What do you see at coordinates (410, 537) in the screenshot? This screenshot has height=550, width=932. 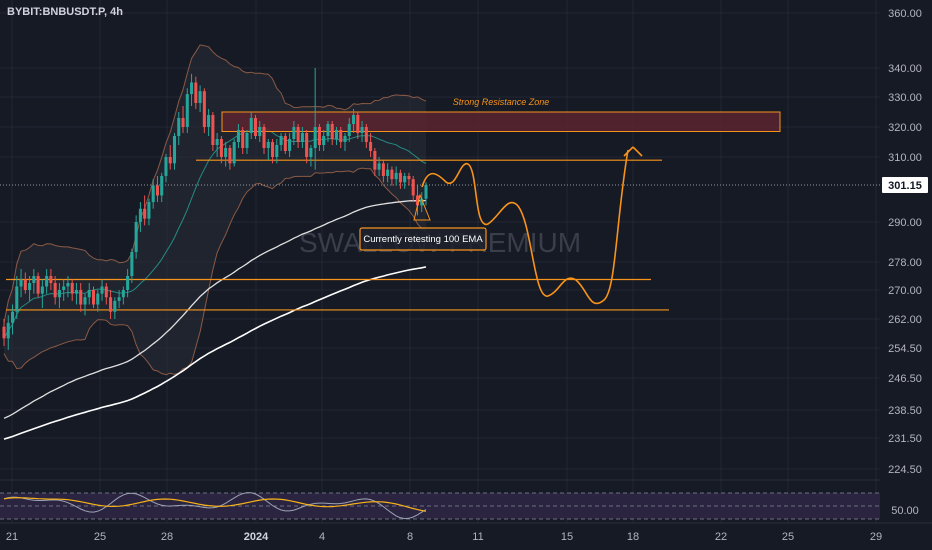 I see `time-tick-label: 8` at bounding box center [410, 537].